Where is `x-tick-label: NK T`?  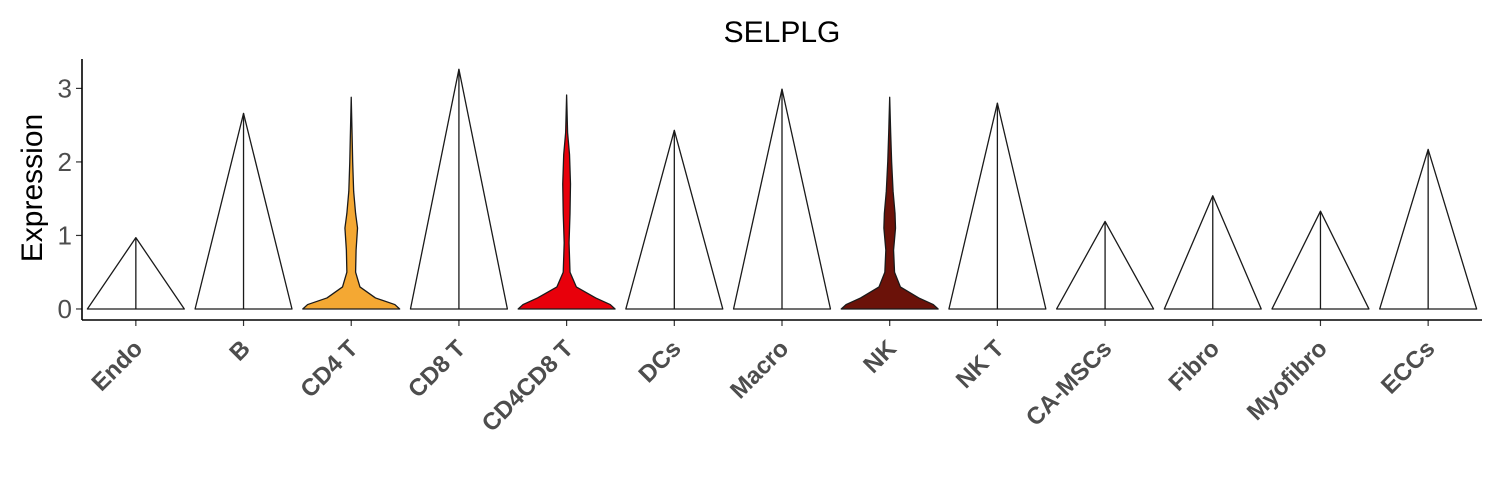
x-tick-label: NK T is located at coordinates (980, 364).